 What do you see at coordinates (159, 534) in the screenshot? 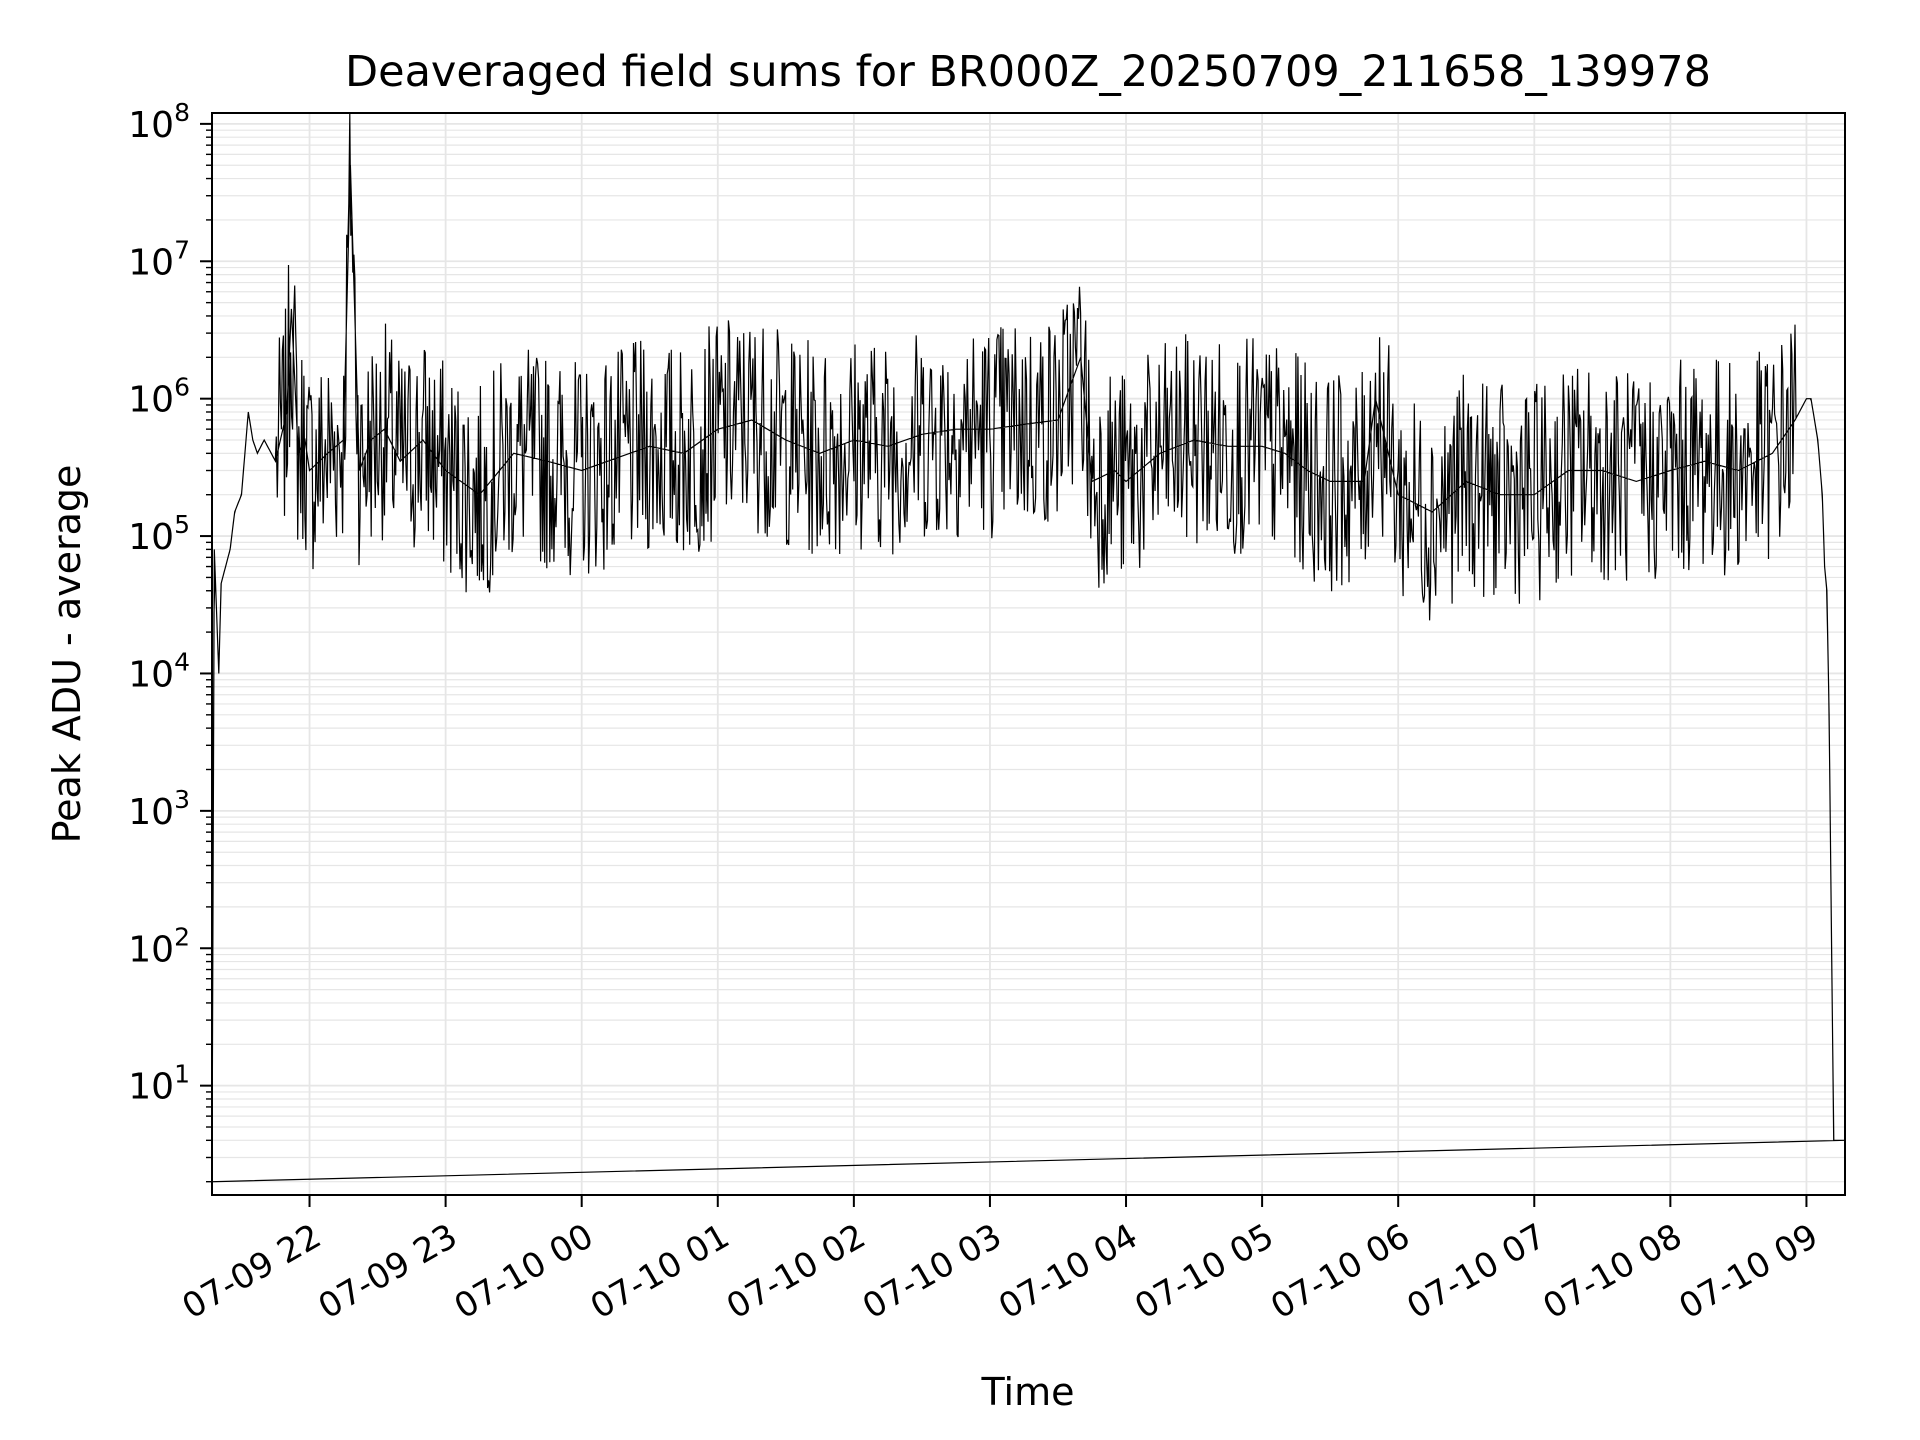
I see `y-tick-label: 10⁵` at bounding box center [159, 534].